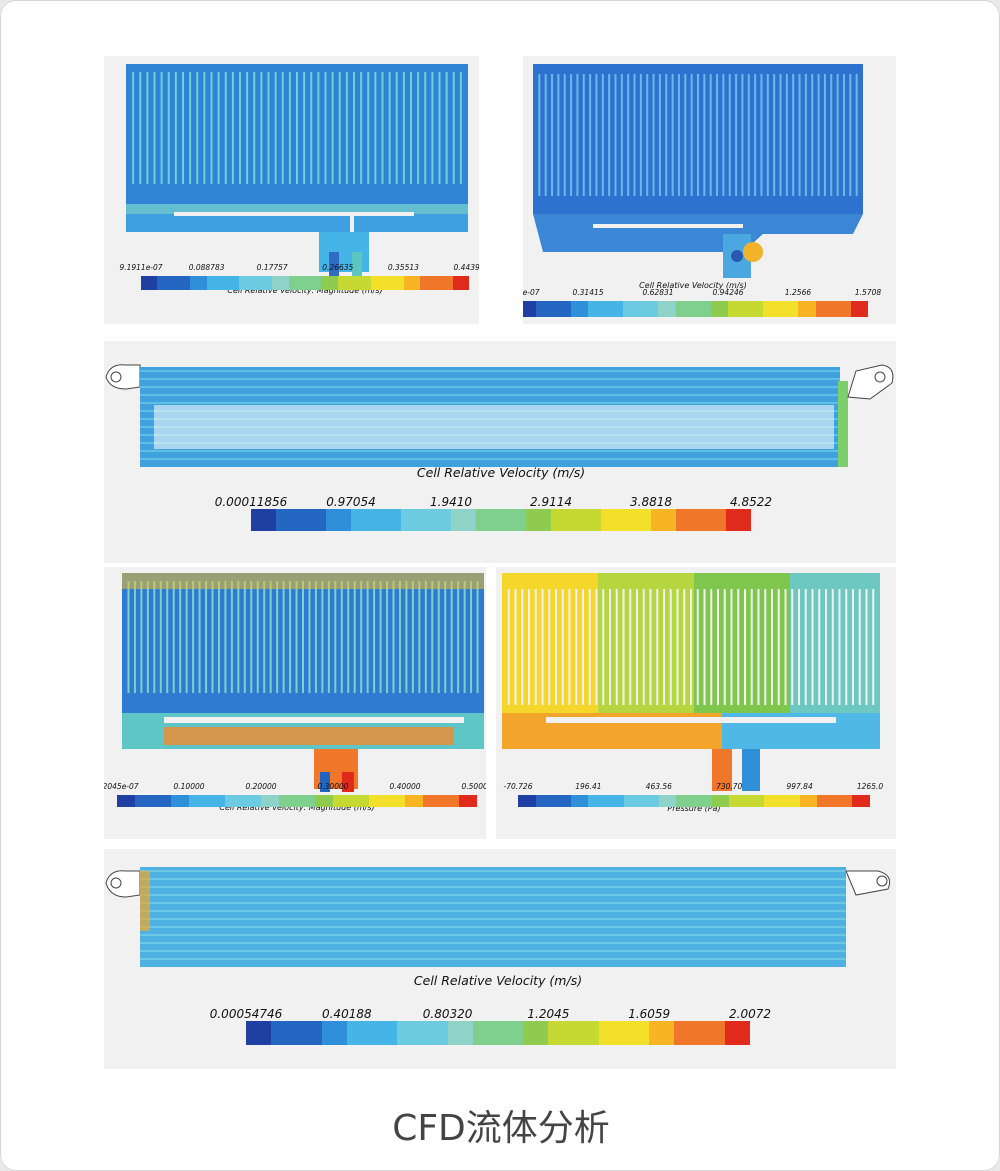 This screenshot has height=1171, width=1000. What do you see at coordinates (798, 292) in the screenshot?
I see `scale-tick: 1.2566` at bounding box center [798, 292].